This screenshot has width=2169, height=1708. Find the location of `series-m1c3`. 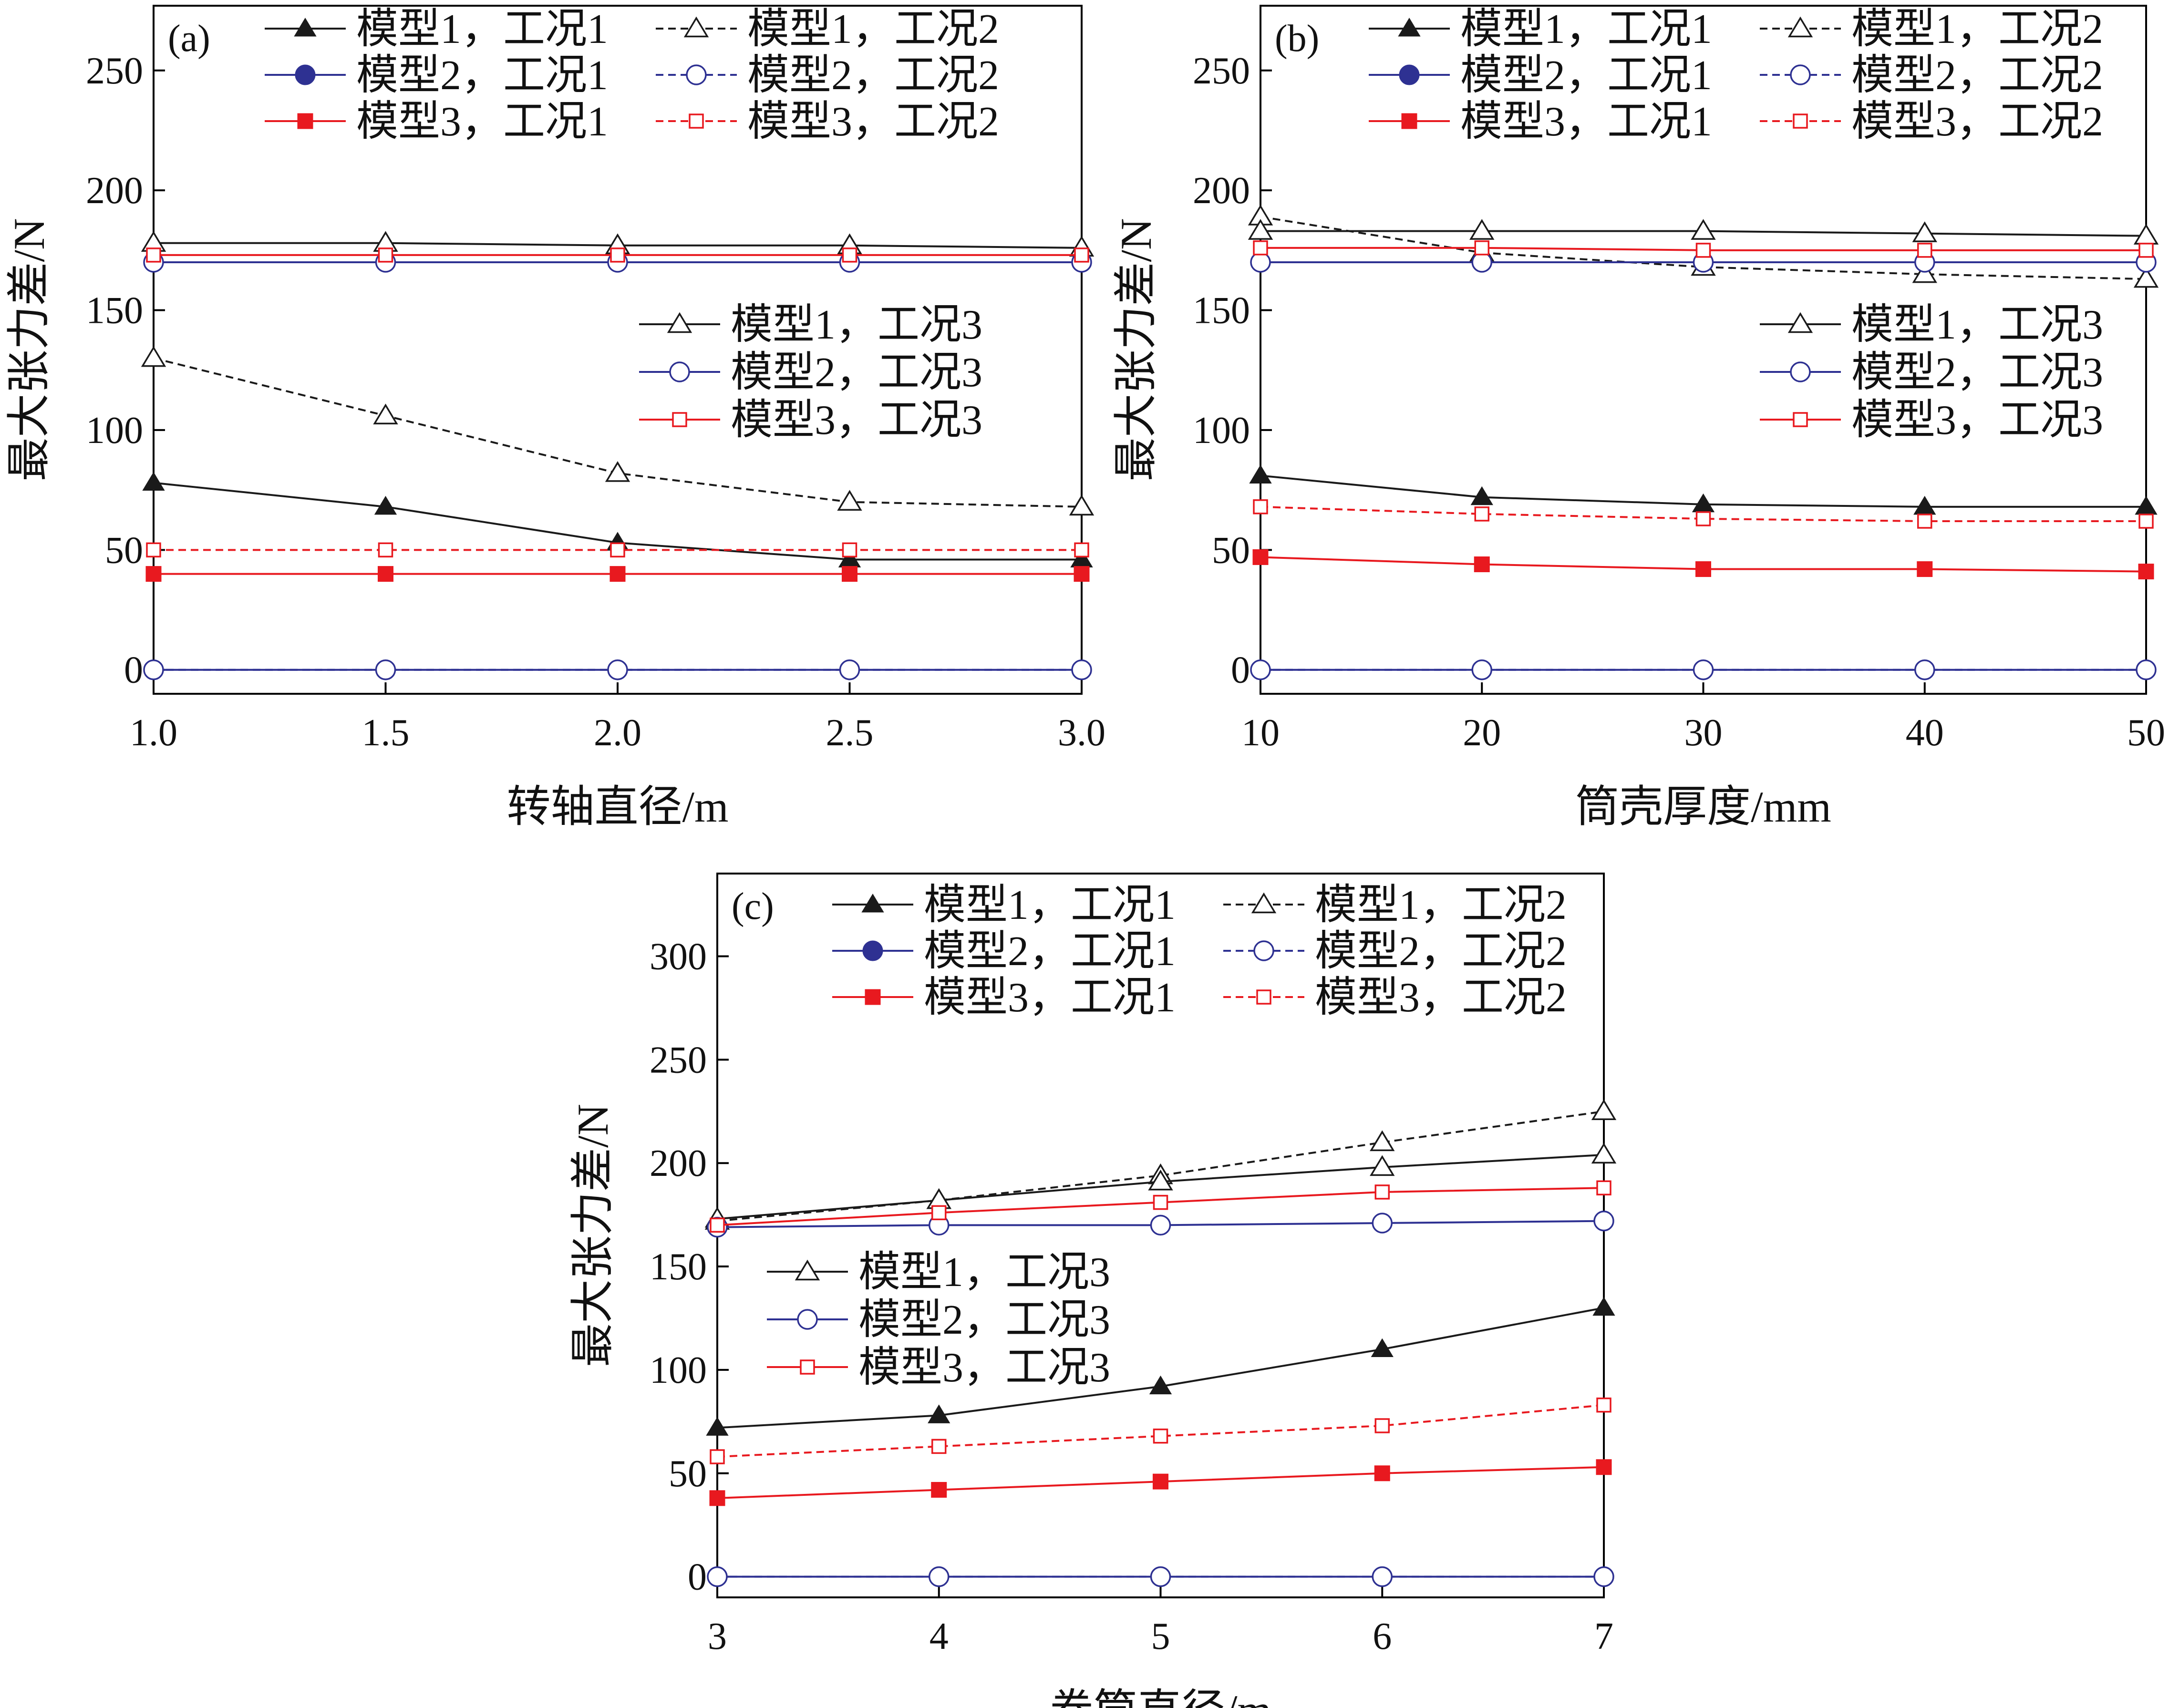

series-m1c3 is located at coordinates (1703, 232).